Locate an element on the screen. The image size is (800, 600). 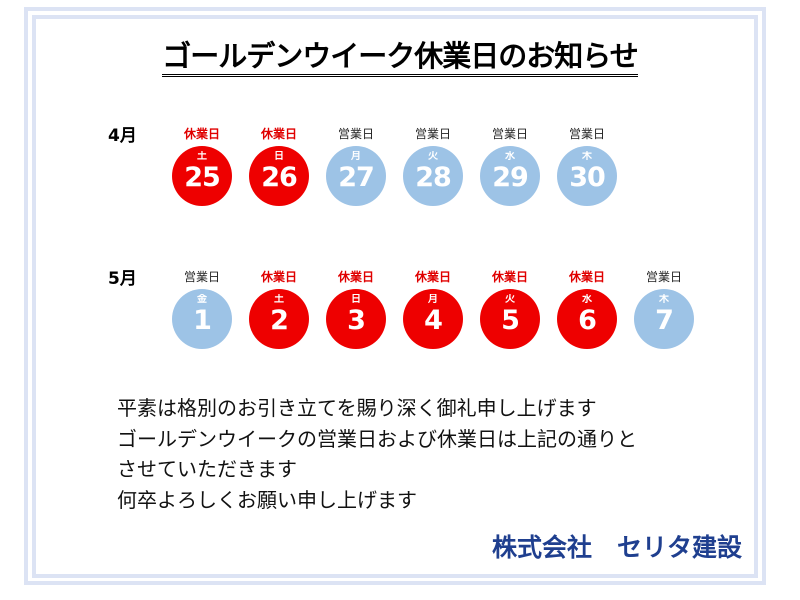
weekday: 金 is located at coordinates (202, 299).